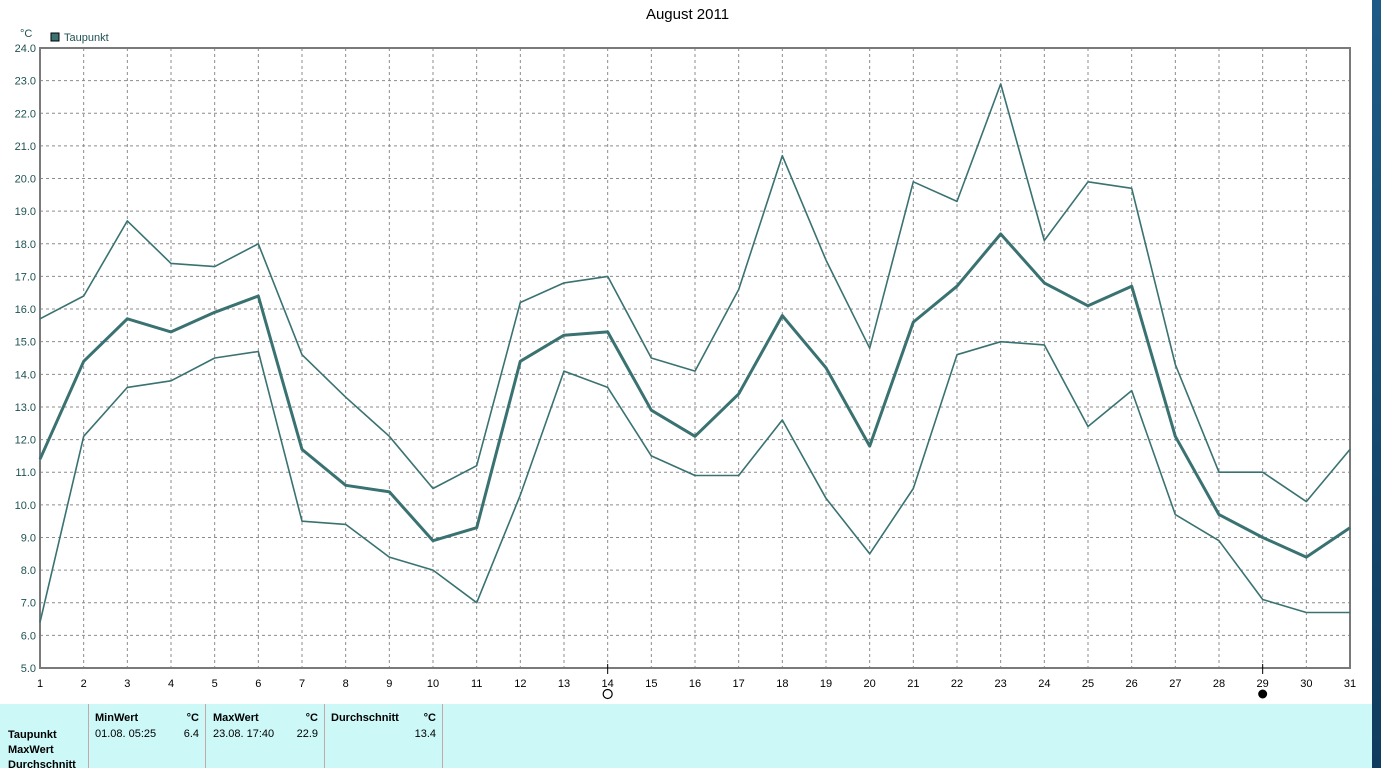 This screenshot has width=1381, height=773. What do you see at coordinates (651, 684) in the screenshot?
I see `x-tick-label: 15` at bounding box center [651, 684].